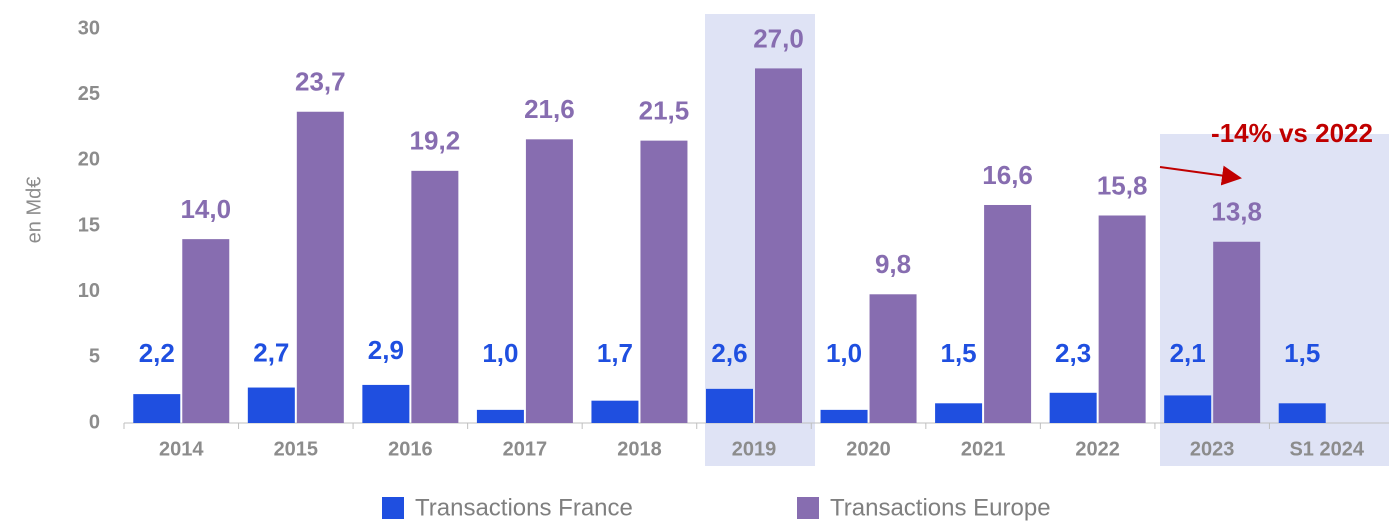 This screenshot has width=1389, height=524. Describe the element at coordinates (754, 449) in the screenshot. I see `x-tick-label: 2019` at that location.